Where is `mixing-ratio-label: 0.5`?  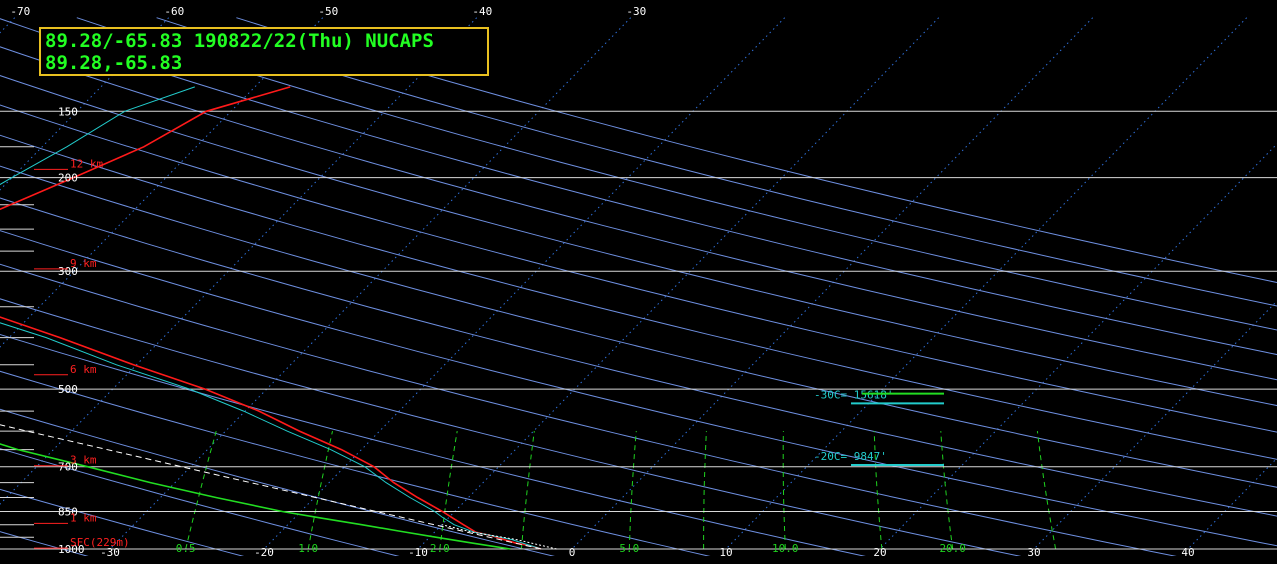
mixing-ratio-label: 0.5 is located at coordinates (186, 548).